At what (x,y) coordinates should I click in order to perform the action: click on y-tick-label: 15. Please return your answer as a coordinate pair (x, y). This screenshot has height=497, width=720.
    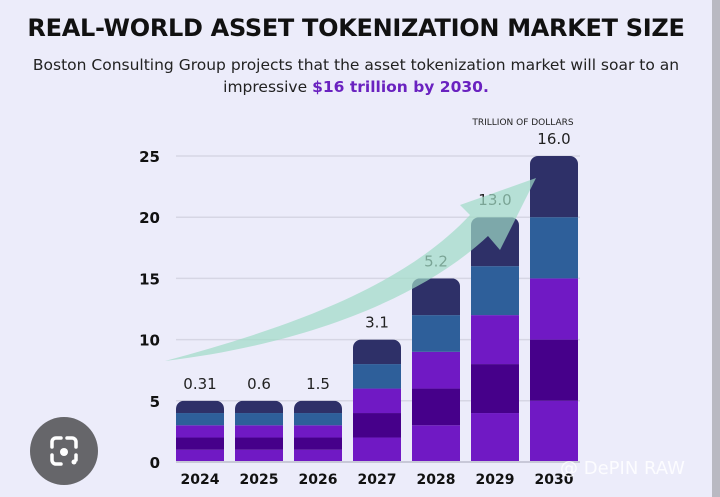
    Looking at the image, I should click on (149, 279).